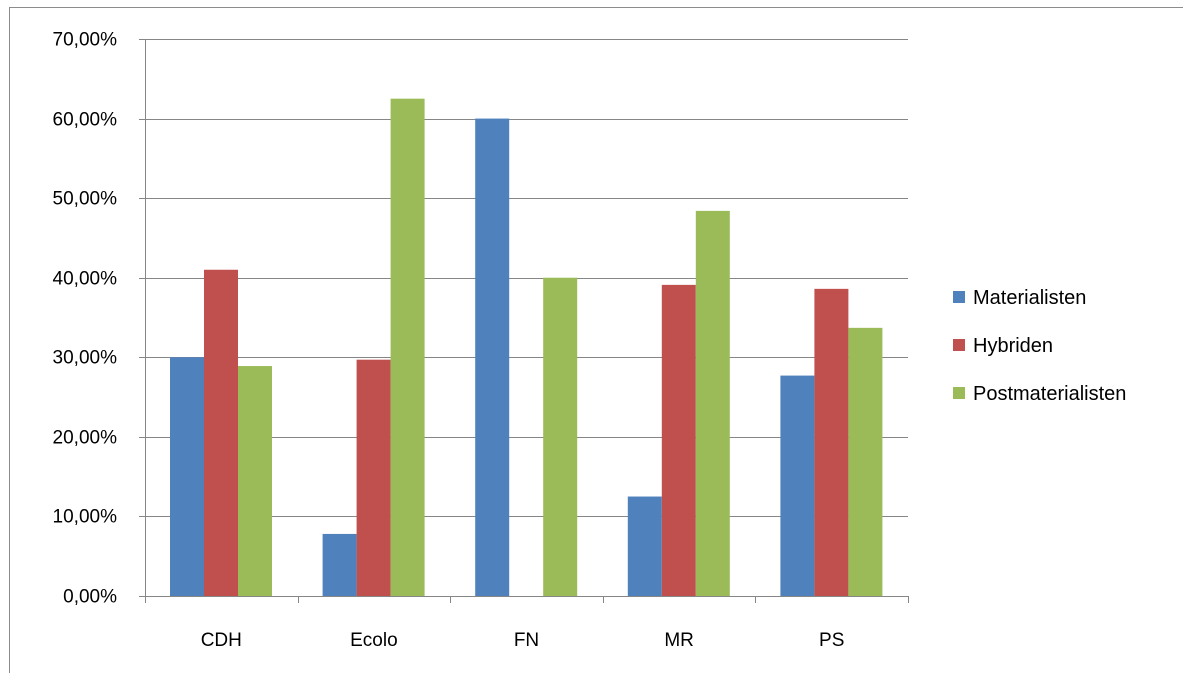  What do you see at coordinates (797, 485) in the screenshot?
I see `bar-materialisten-ps` at bounding box center [797, 485].